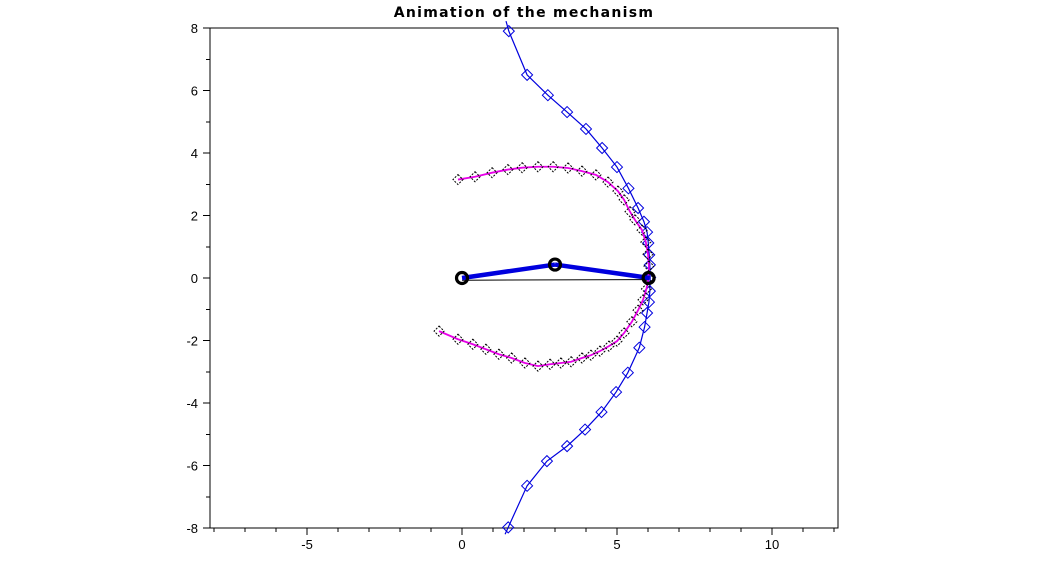  What do you see at coordinates (194, 28) in the screenshot?
I see `y-tick-label: 8` at bounding box center [194, 28].